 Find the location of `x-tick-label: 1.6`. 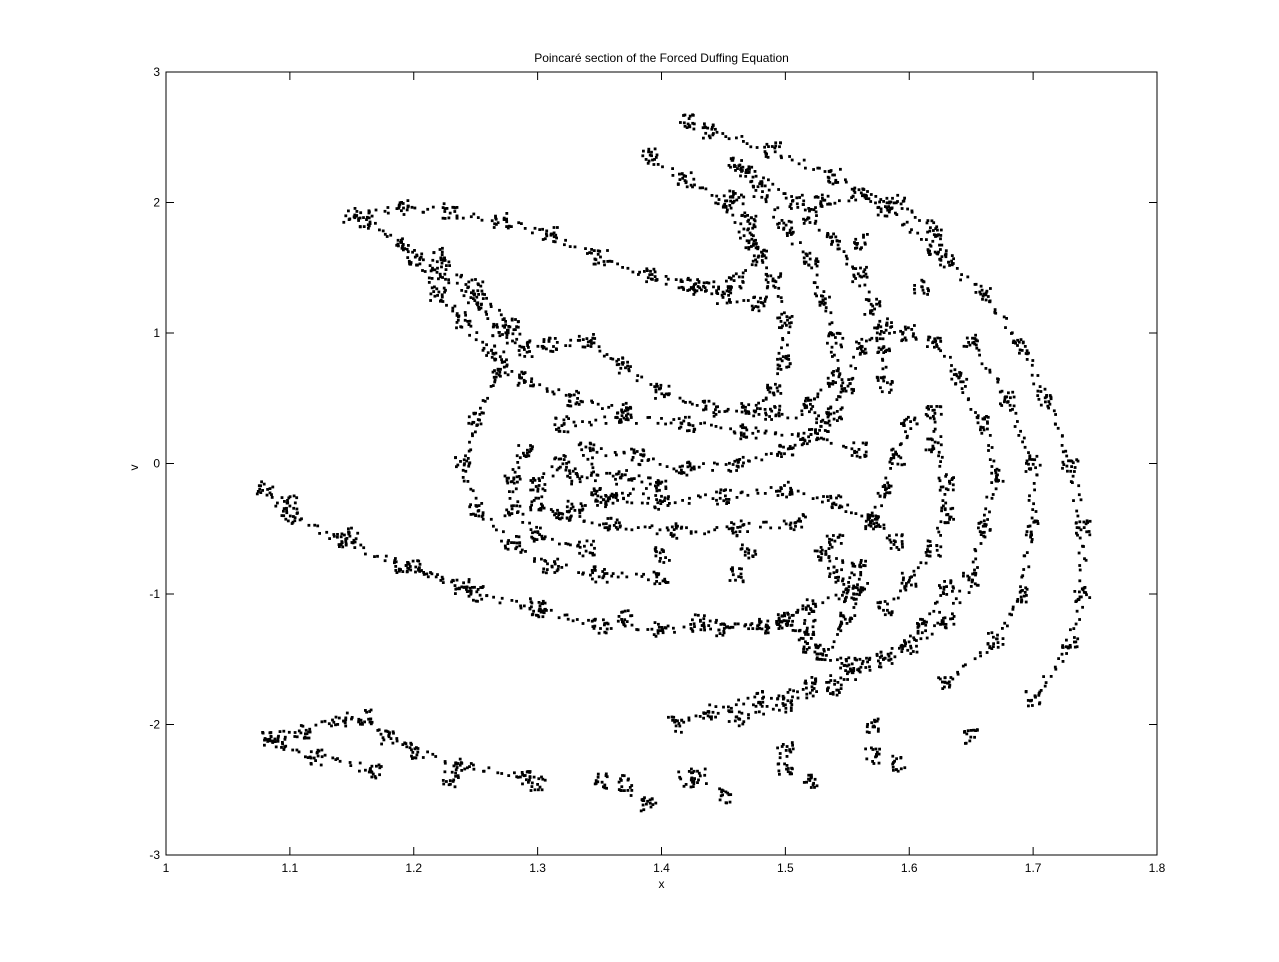

x-tick-label: 1.6 is located at coordinates (909, 868).